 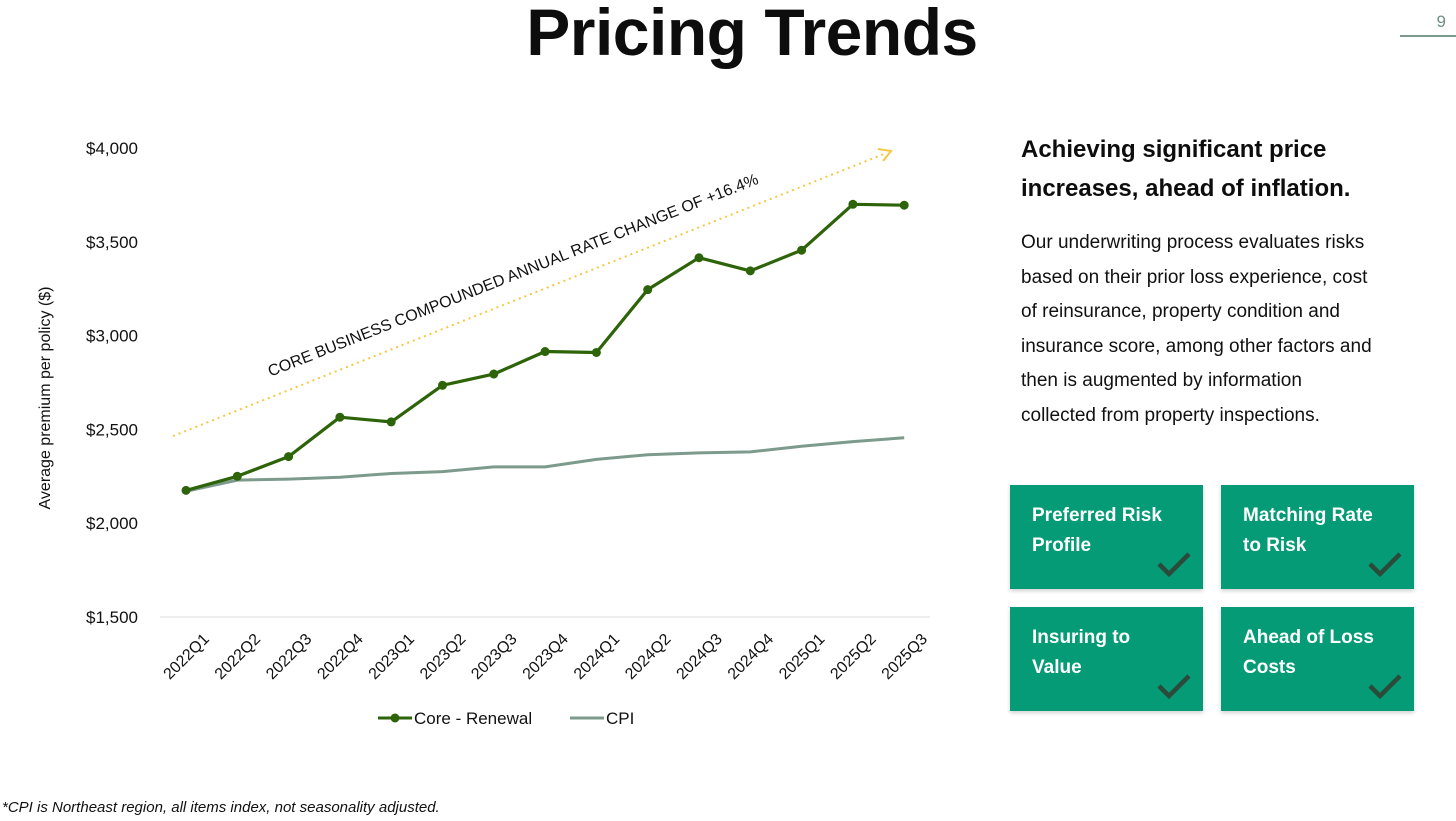 What do you see at coordinates (443, 657) in the screenshot?
I see `x-tick-label: 2023Q2` at bounding box center [443, 657].